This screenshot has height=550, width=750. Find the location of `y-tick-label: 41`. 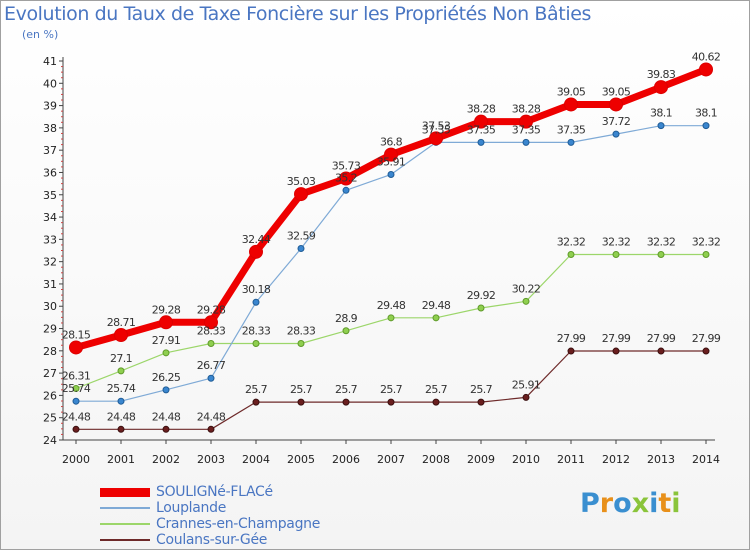

y-tick-label: 41 is located at coordinates (50, 61).